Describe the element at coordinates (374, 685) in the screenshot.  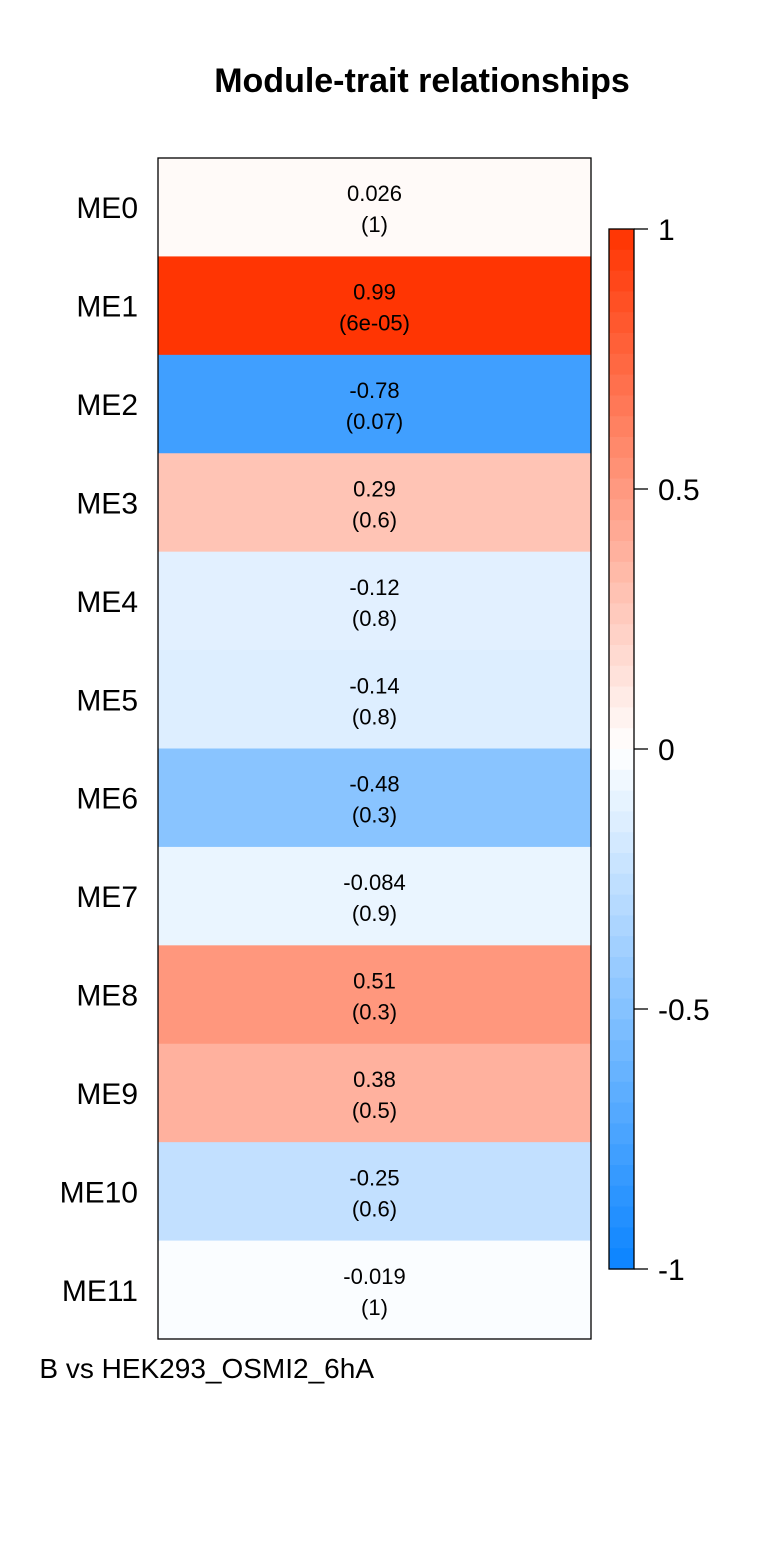
I see `cell-value-me5: -0.14` at that location.